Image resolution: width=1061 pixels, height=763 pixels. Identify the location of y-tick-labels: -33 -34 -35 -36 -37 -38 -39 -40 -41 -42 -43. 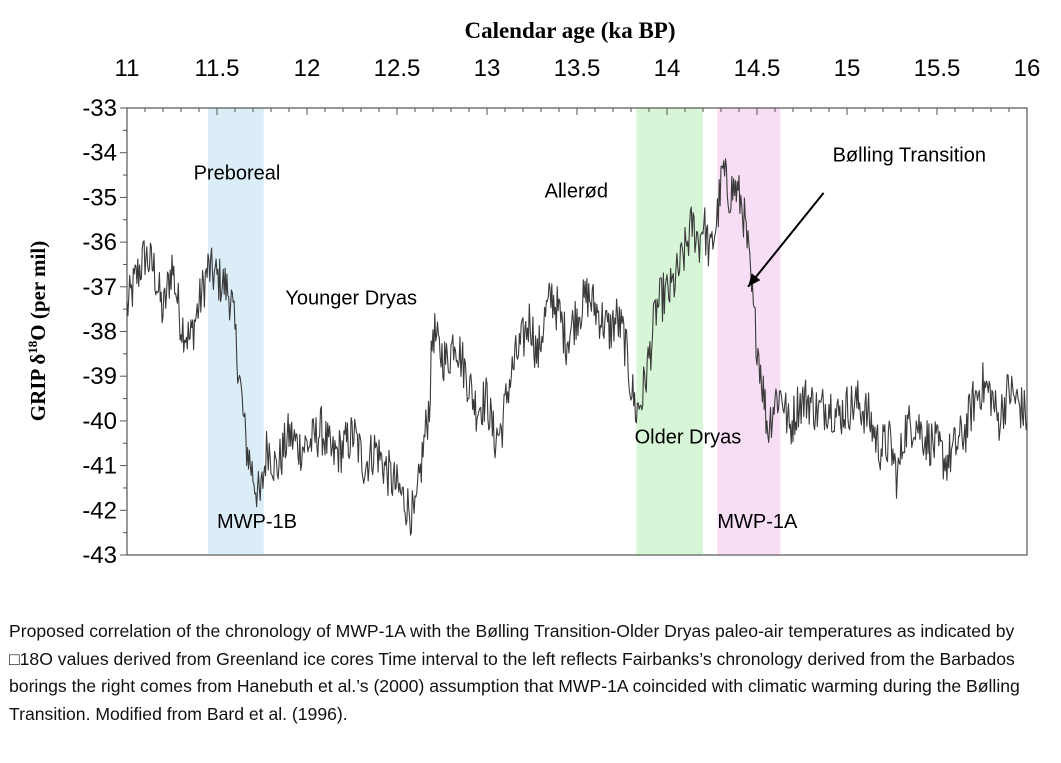
(99, 332).